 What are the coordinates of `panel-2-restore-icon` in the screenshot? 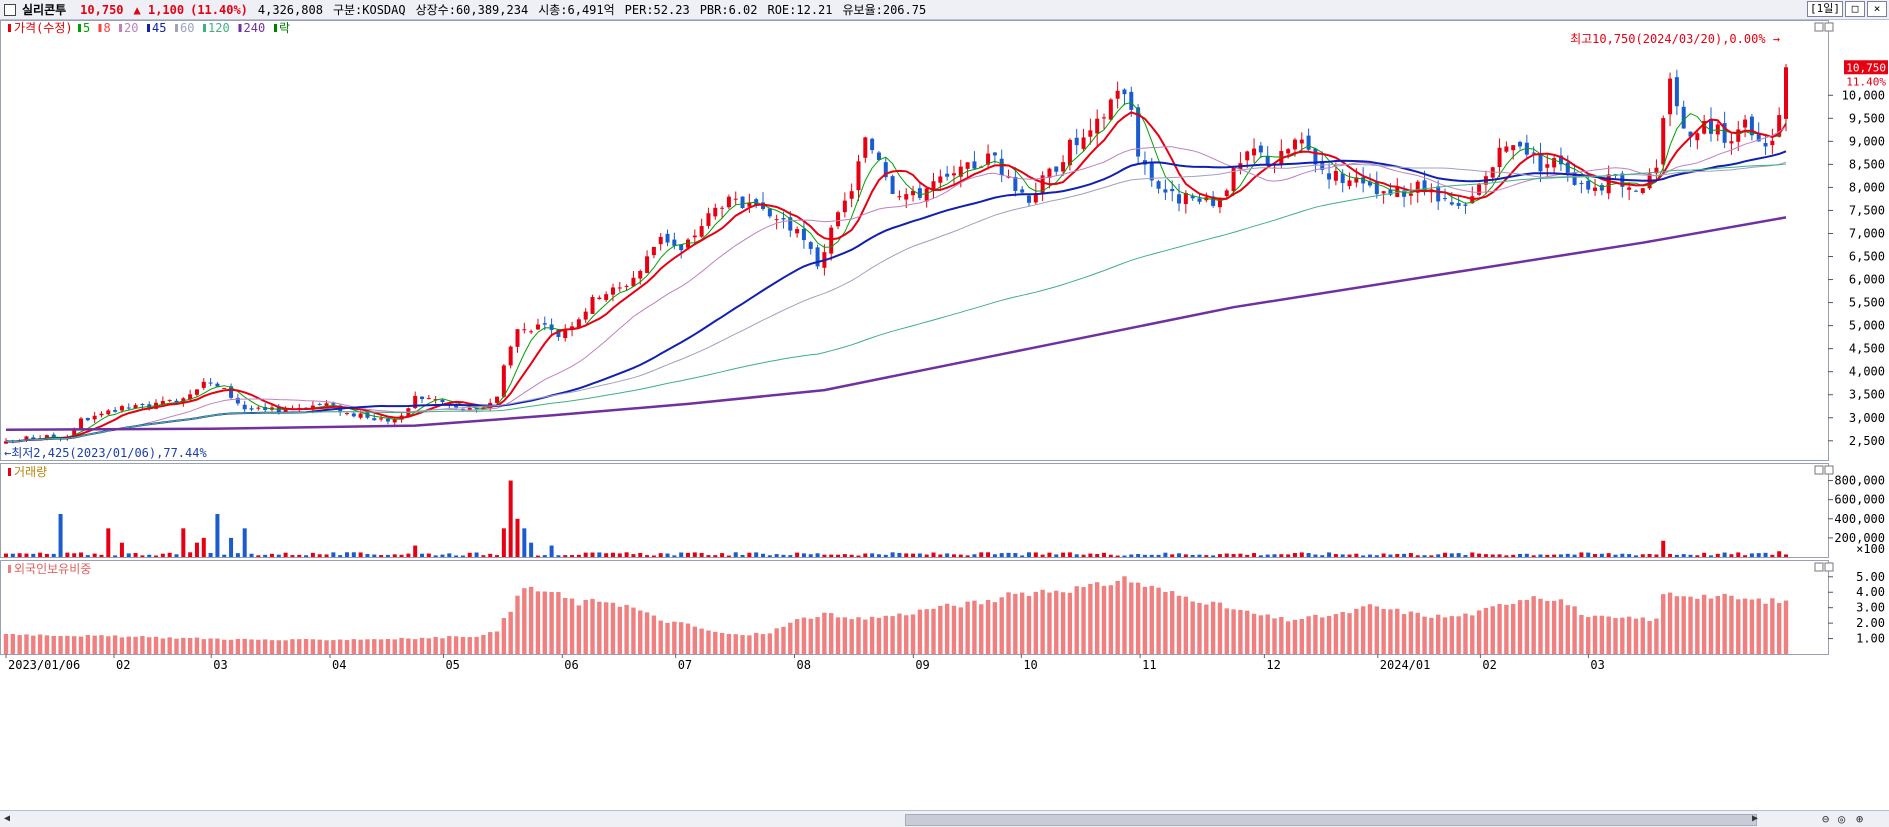 It's located at (1819, 470).